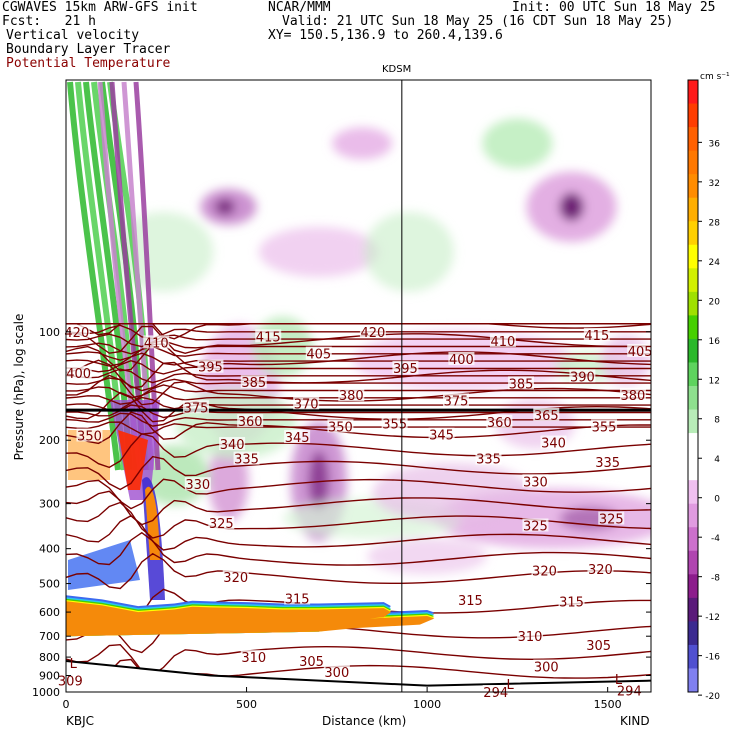  I want to click on theta-label: 390, so click(582, 377).